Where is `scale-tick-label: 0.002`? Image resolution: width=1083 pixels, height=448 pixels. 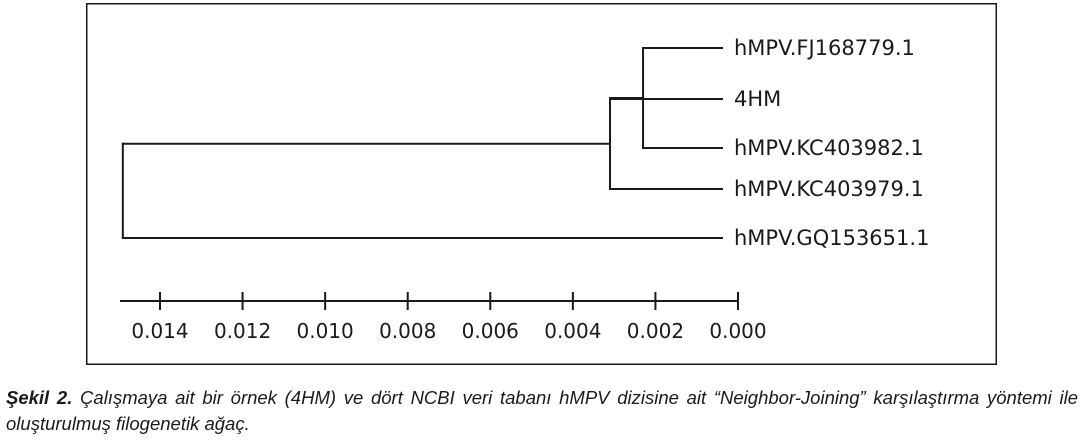 scale-tick-label: 0.002 is located at coordinates (655, 331).